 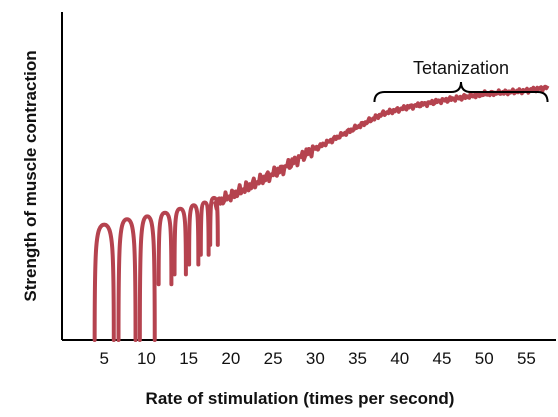 I want to click on x-tick-label: 55, so click(x=526, y=358).